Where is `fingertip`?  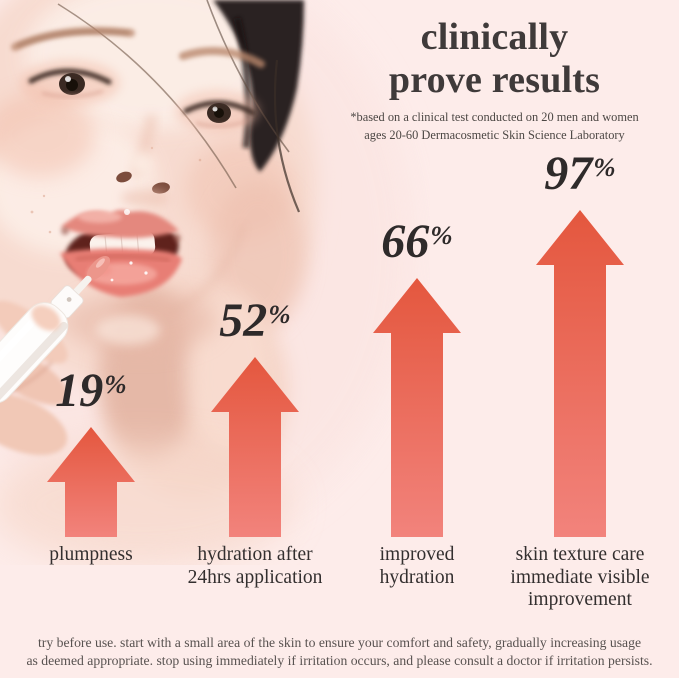 fingertip is located at coordinates (46, 318).